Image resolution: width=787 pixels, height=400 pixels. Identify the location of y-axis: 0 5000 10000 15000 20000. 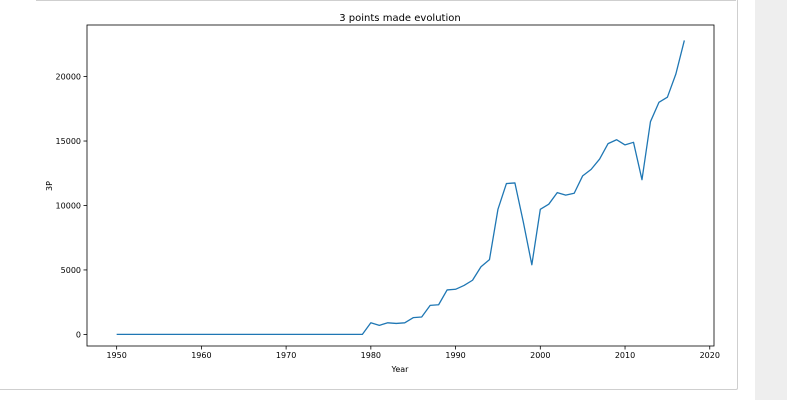
(71, 206).